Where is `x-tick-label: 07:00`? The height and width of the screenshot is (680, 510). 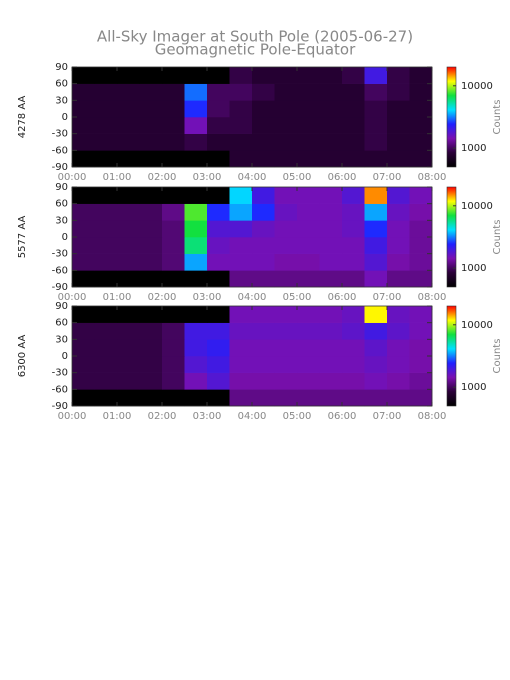
x-tick-label: 07:00 is located at coordinates (387, 297).